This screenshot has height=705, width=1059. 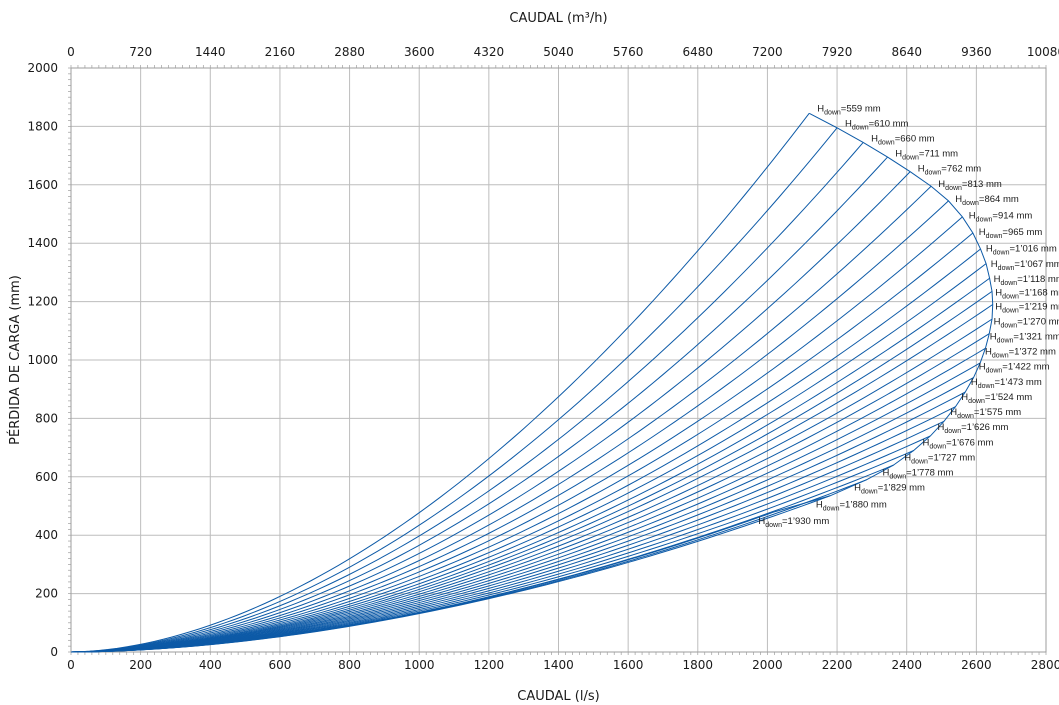 I want to click on curve-label: Hdown=1’880 mm, so click(x=851, y=505).